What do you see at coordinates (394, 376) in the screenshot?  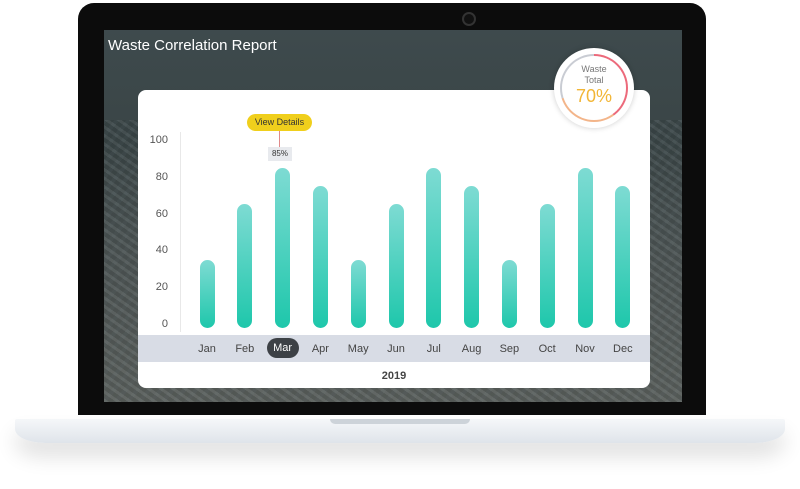 I see `x-axis-label: 2019` at bounding box center [394, 376].